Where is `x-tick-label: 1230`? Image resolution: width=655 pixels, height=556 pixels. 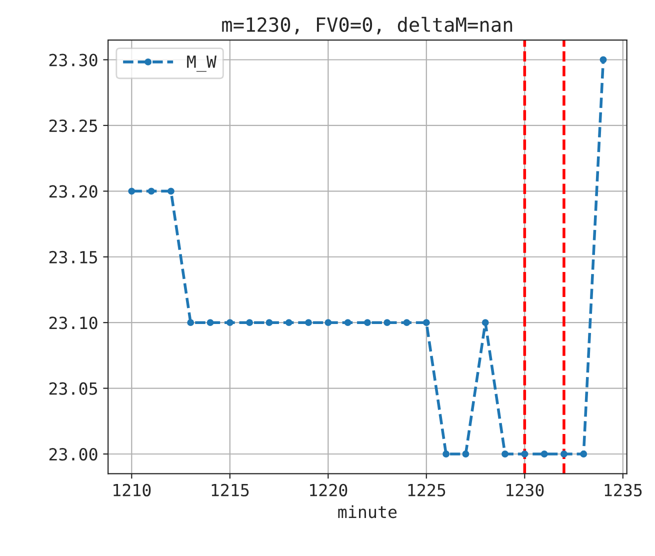 x-tick-label: 1230 is located at coordinates (525, 490).